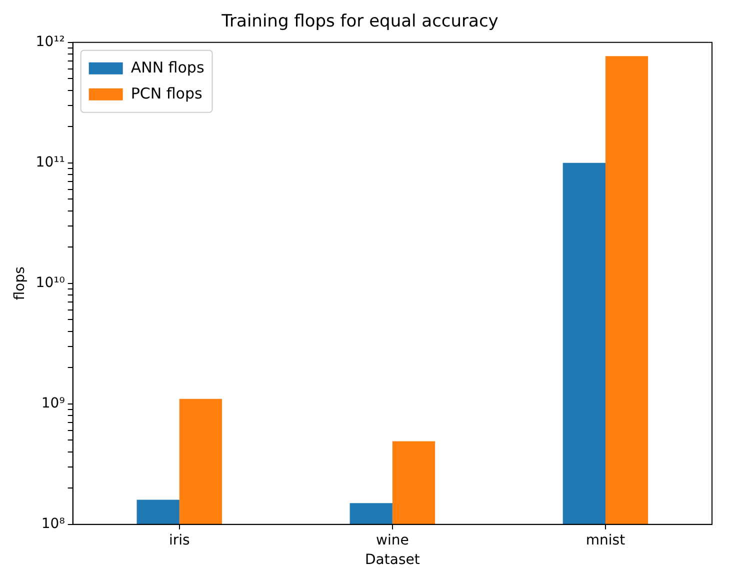  What do you see at coordinates (20, 283) in the screenshot?
I see `y-axis-title: flops` at bounding box center [20, 283].